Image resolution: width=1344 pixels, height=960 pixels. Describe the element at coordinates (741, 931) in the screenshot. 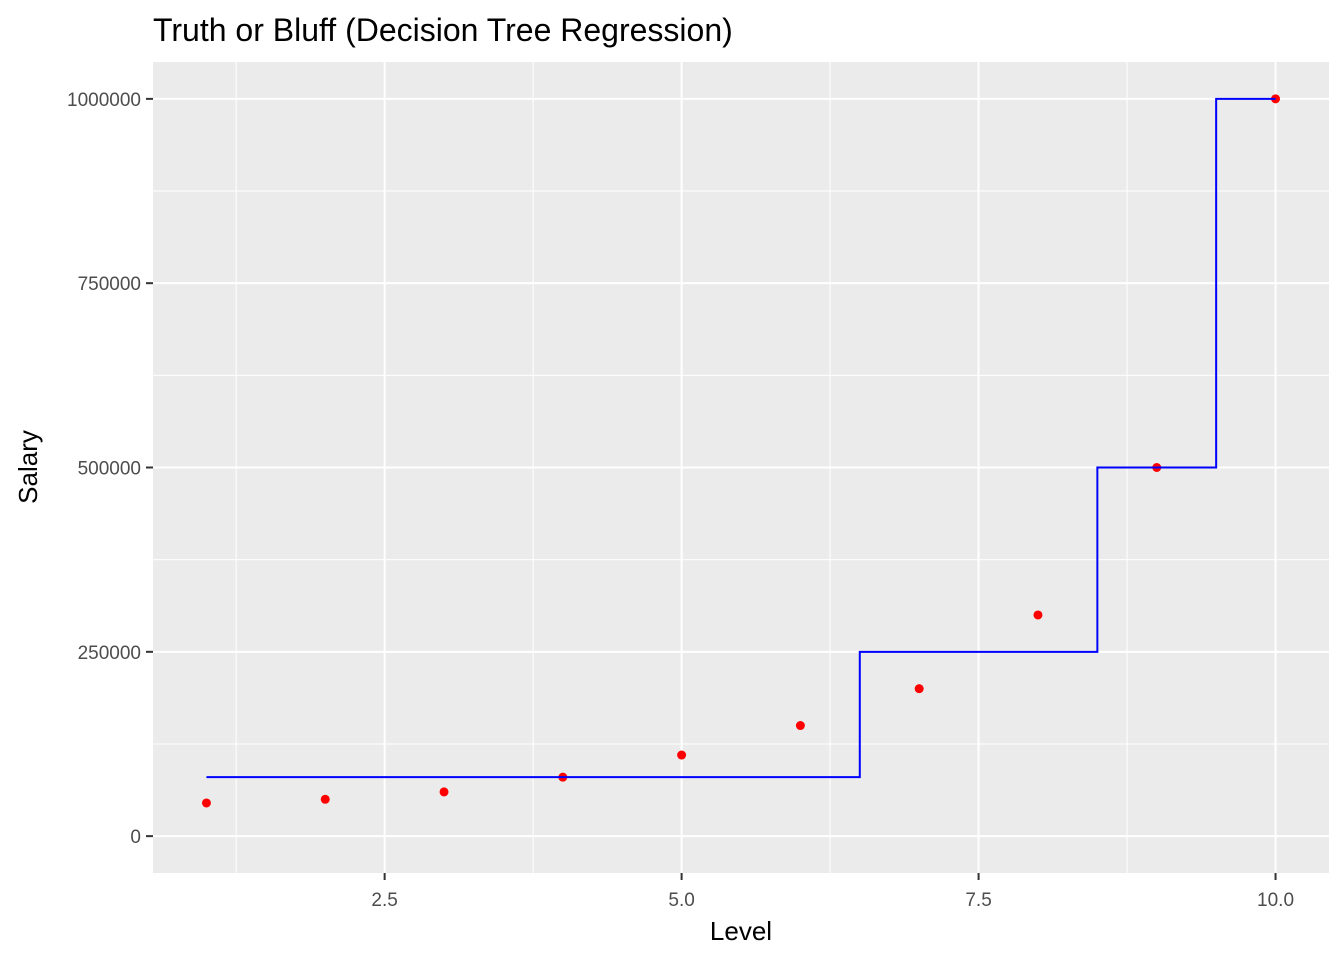

I see `x-axis-title: Level` at that location.